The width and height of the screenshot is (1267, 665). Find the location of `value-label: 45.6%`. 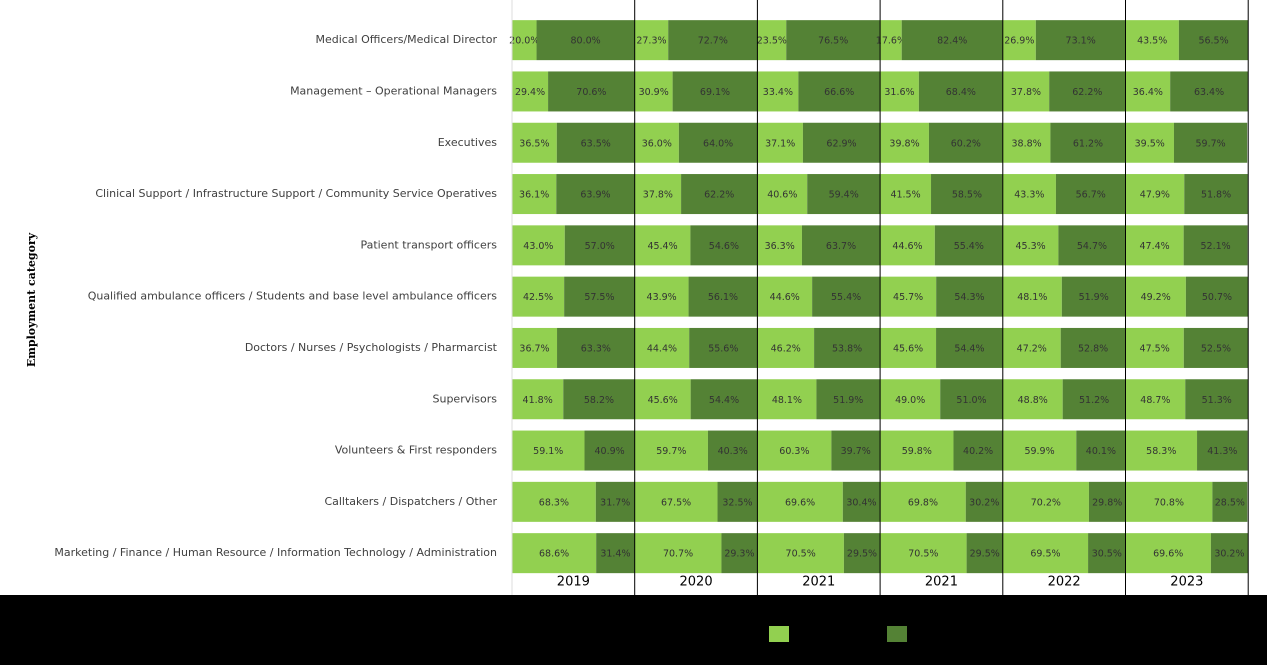

value-label: 45.6% is located at coordinates (908, 348).